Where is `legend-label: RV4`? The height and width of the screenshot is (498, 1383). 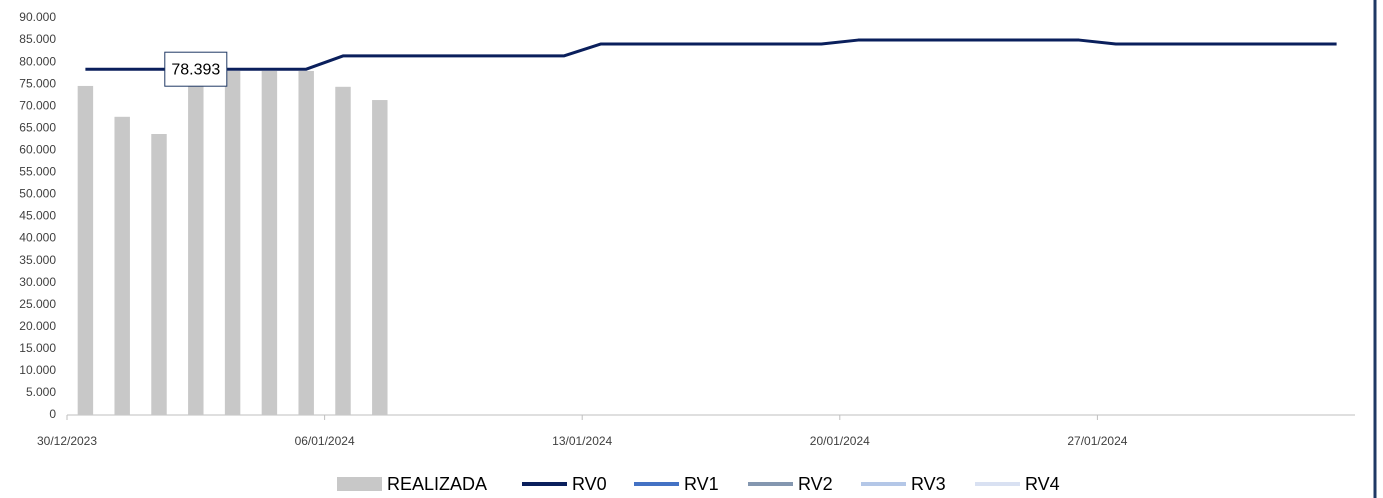
legend-label: RV4 is located at coordinates (1042, 484).